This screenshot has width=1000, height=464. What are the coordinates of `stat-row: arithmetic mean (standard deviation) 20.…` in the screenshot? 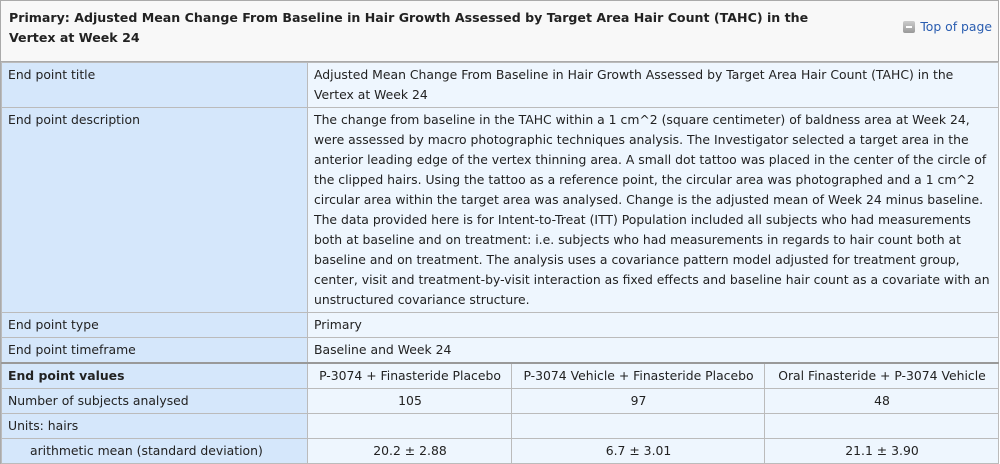 It's located at (500, 451).